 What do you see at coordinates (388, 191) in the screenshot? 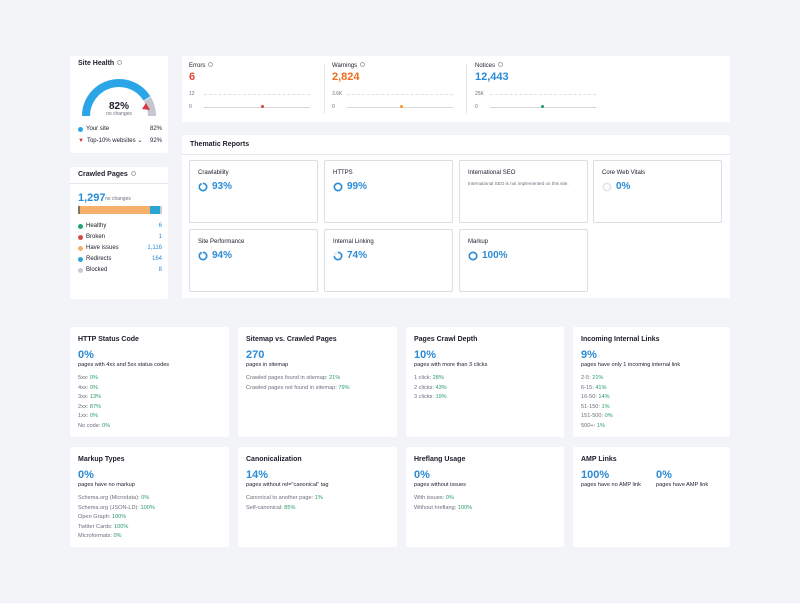
I see `tile-https: HTTPS 99%` at bounding box center [388, 191].